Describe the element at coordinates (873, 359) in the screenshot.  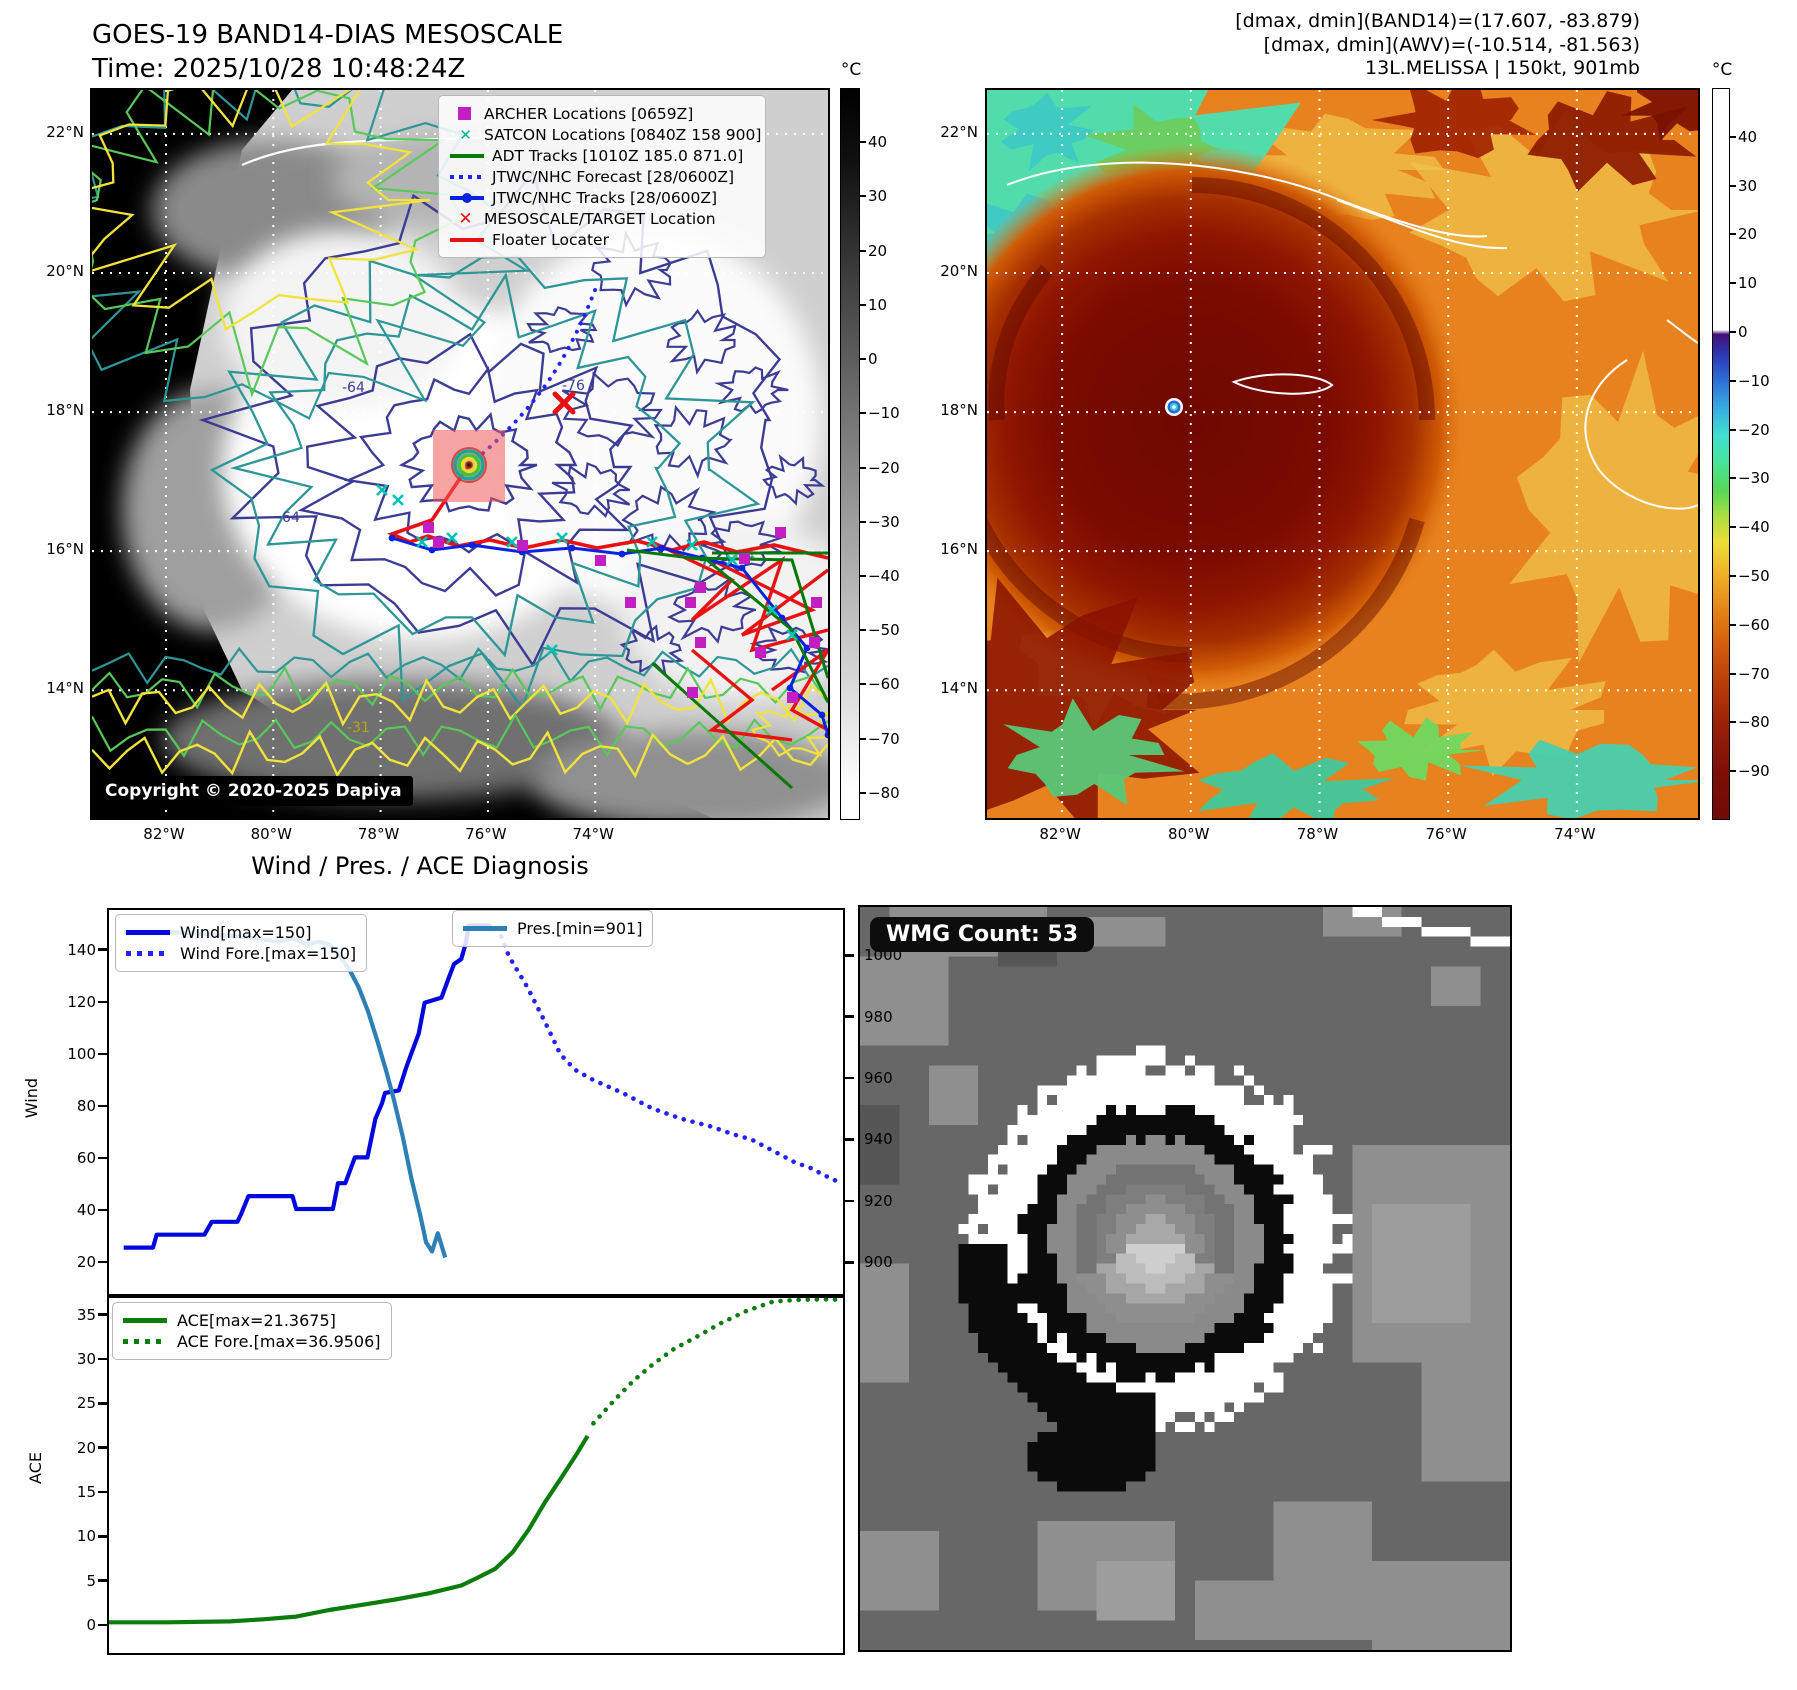
I see `tl-colorbar-tick: 0` at that location.